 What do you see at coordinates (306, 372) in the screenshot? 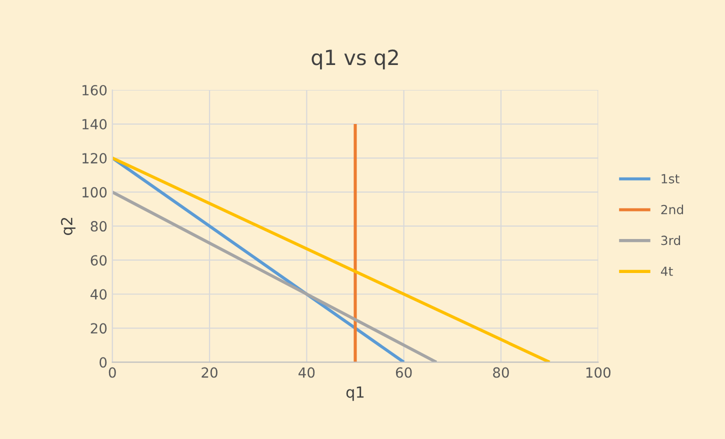
I see `x-tick-label: 40` at bounding box center [306, 372].